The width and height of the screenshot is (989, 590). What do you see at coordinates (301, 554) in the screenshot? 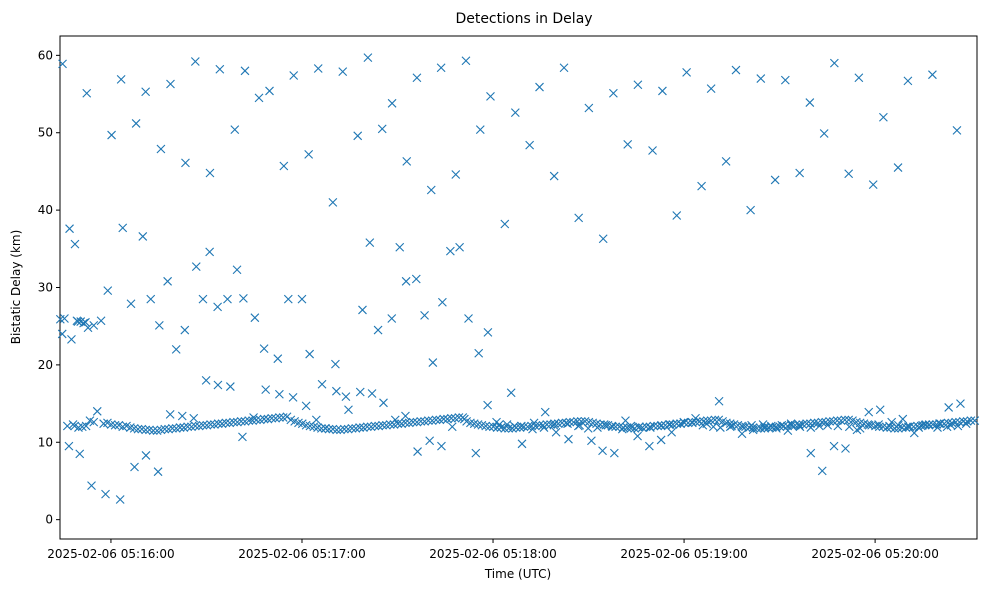
I see `x-tick-label: 2025-02-06 05:17:00` at bounding box center [301, 554].